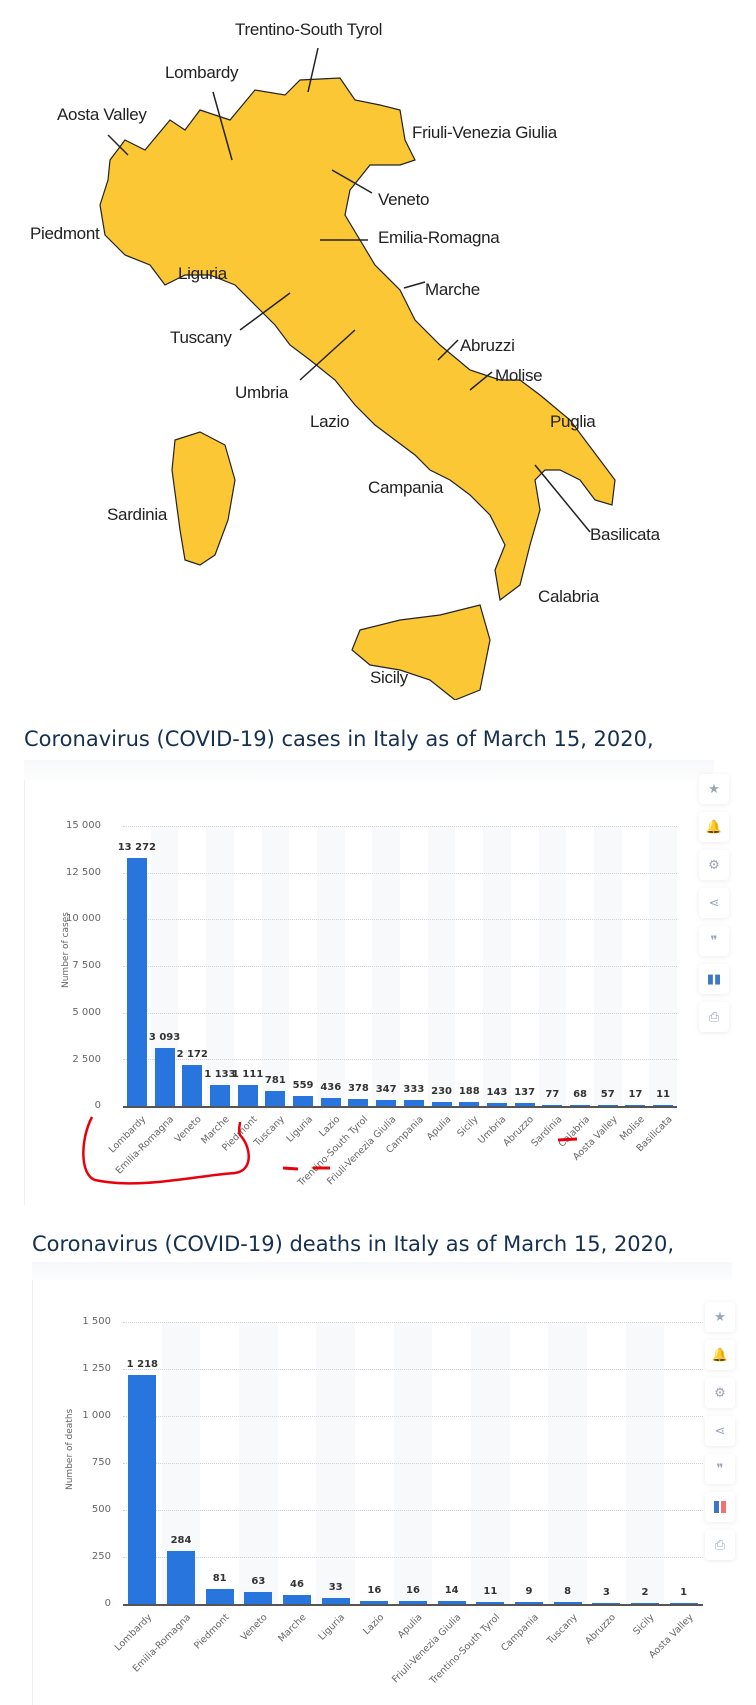 Image resolution: width=756 pixels, height=1705 pixels. Describe the element at coordinates (562, 1629) in the screenshot. I see `x-tick-label: Tuscany` at that location.